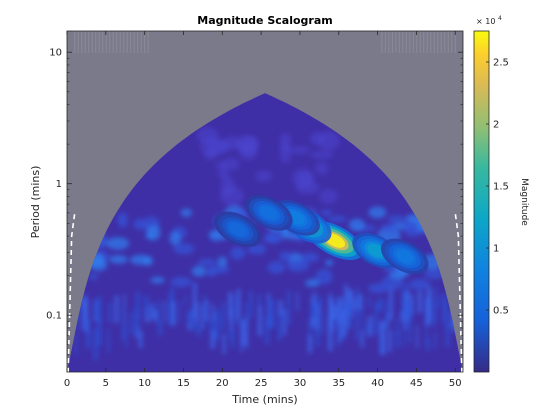 The height and width of the screenshot is (420, 560). Describe the element at coordinates (265, 42) in the screenshot. I see `masked-streaks` at that location.